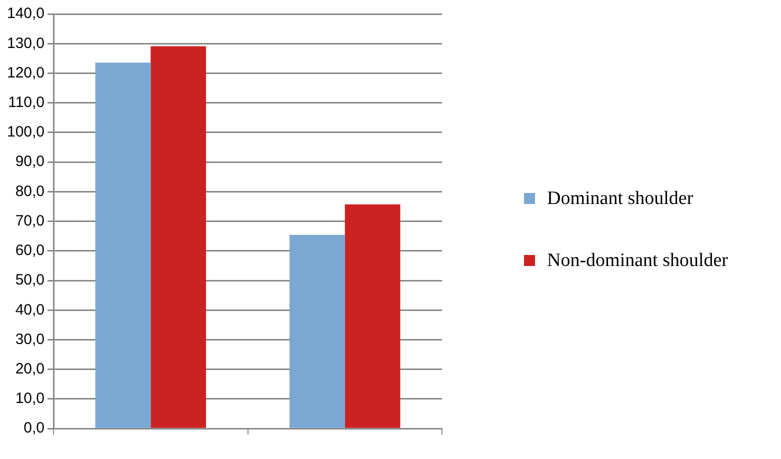 The image size is (781, 459). Describe the element at coordinates (25, 43) in the screenshot. I see `y-tick-label: 130,0` at that location.